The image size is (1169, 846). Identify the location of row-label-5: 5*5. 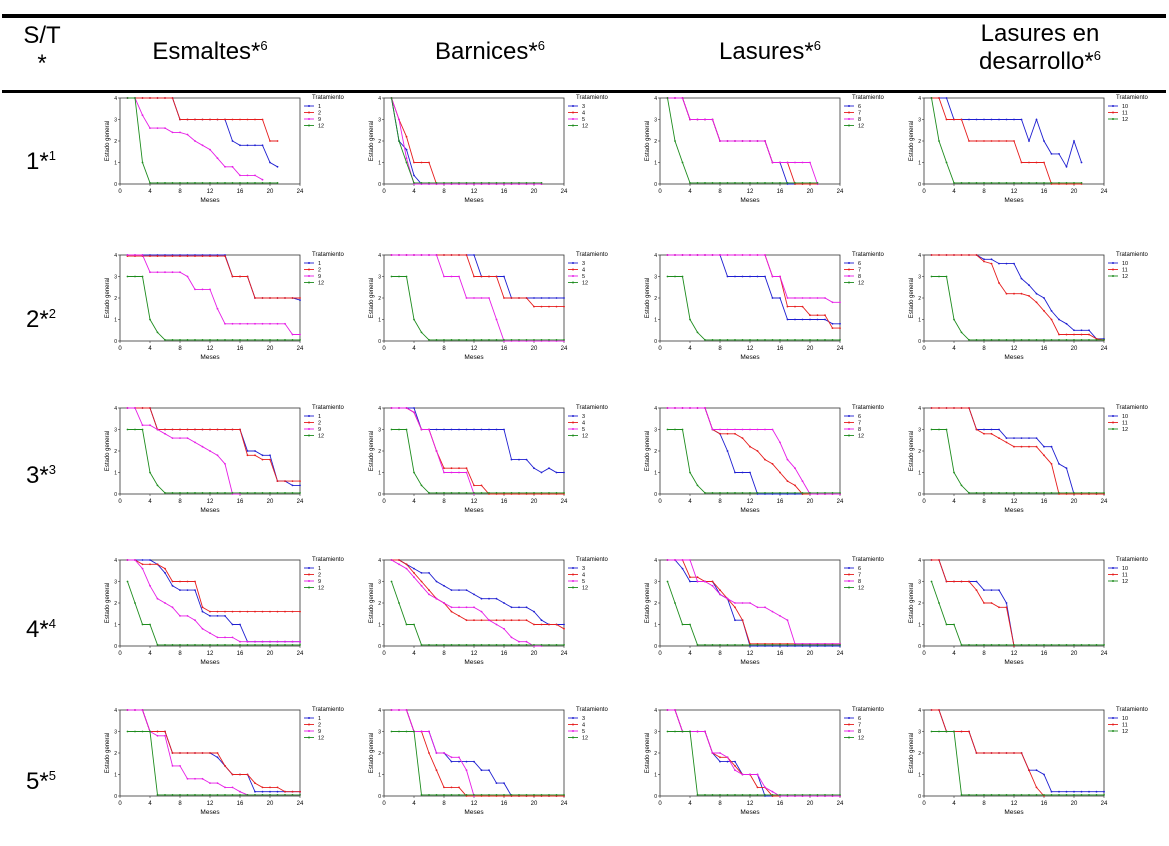
(41, 782).